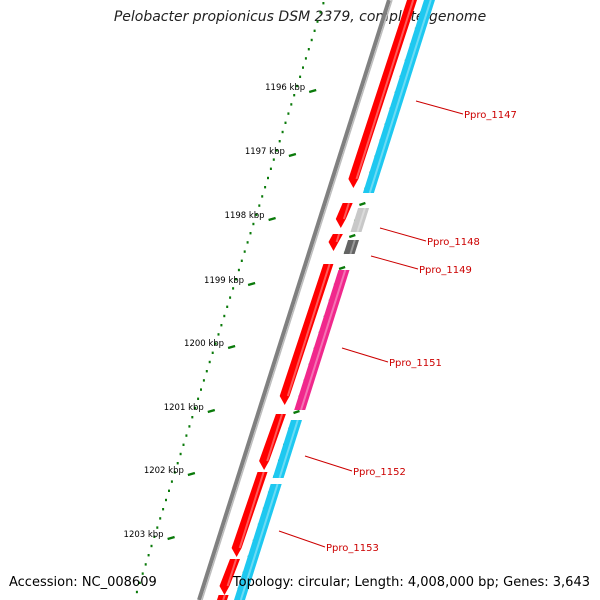  What do you see at coordinates (83, 582) in the screenshot?
I see `accession-text: Accession: NC_008609` at bounding box center [83, 582].